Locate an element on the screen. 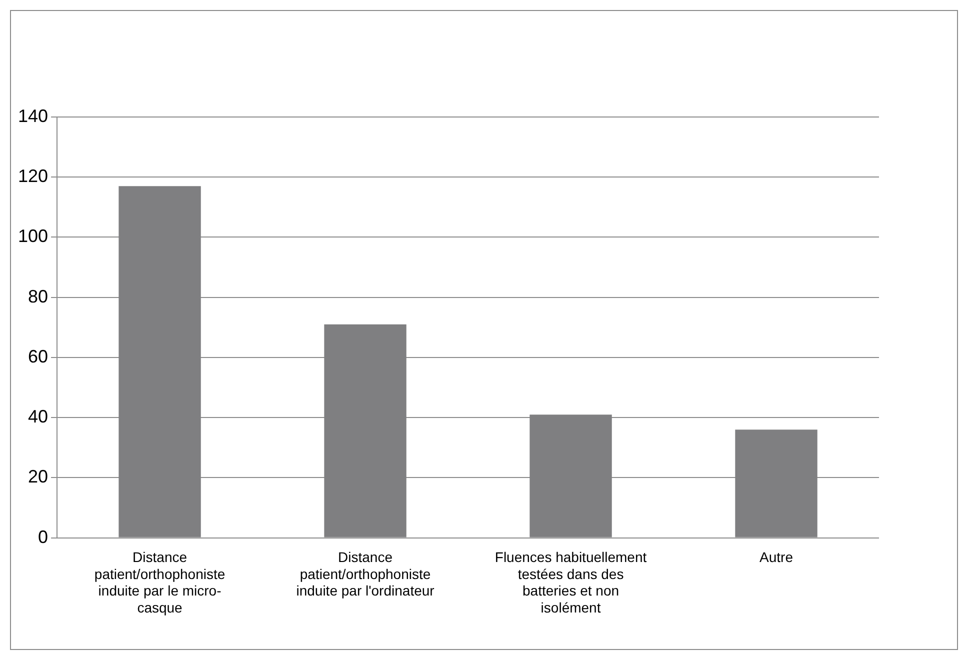  y-tick-label: 100 is located at coordinates (33, 236).